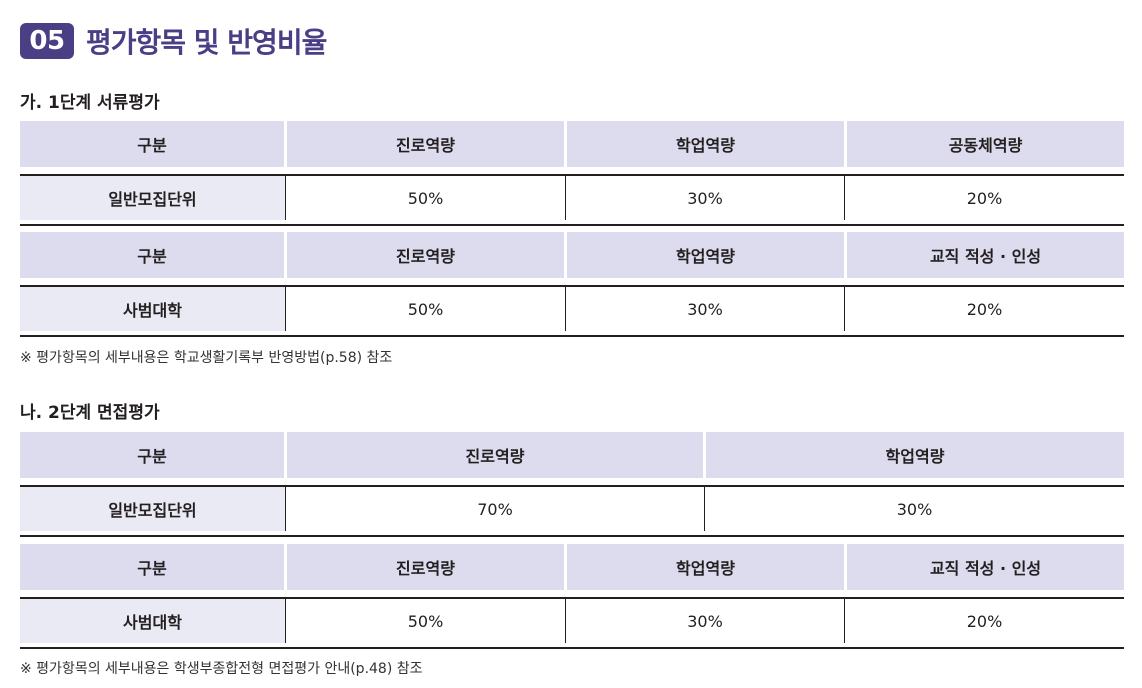 The image size is (1142, 688). Describe the element at coordinates (572, 484) in the screenshot. I see `stage2-general-table: 구분 진로역량 학업역량 일반모집단위 70% 30%` at that location.